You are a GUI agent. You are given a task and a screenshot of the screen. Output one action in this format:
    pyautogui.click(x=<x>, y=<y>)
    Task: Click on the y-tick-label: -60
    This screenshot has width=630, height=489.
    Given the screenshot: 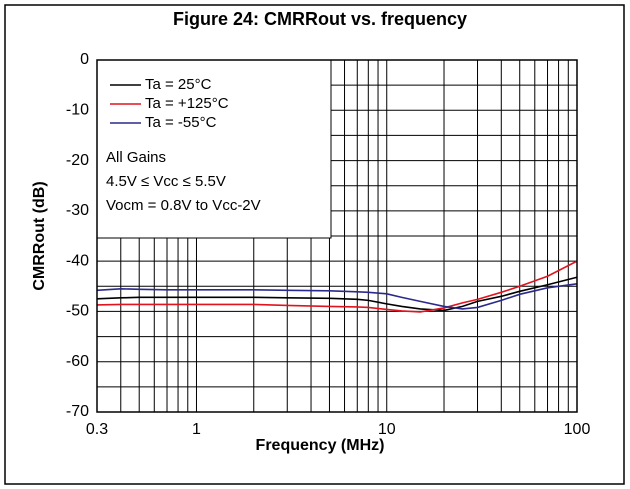 What is the action you would take?
    pyautogui.click(x=77, y=361)
    